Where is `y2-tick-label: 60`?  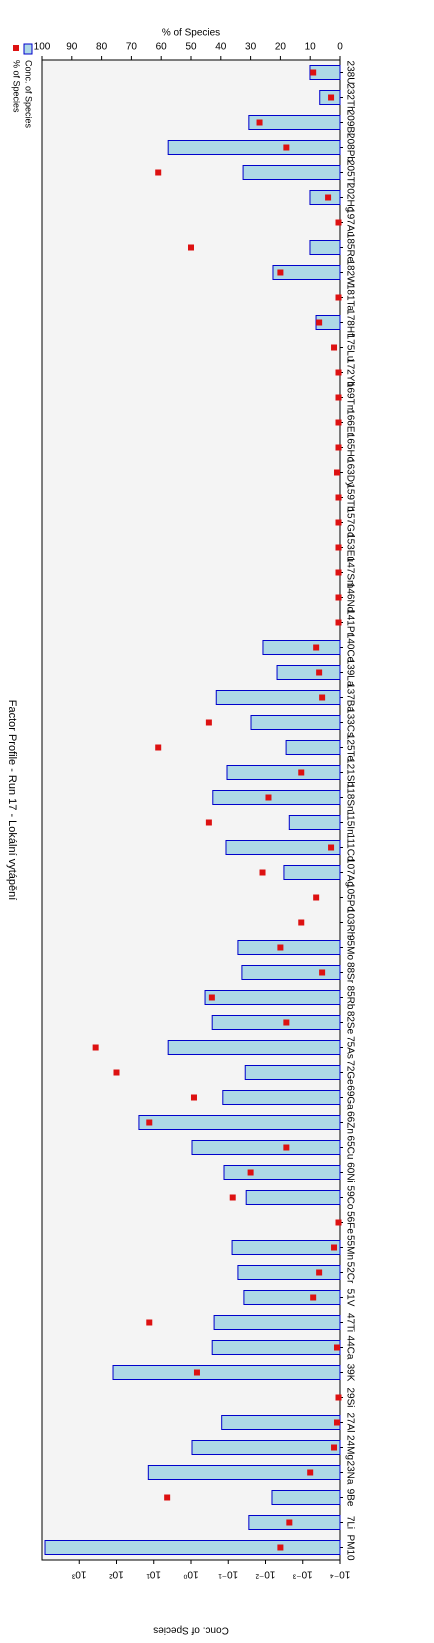
y2-tick-label: 60 is located at coordinates (162, 47).